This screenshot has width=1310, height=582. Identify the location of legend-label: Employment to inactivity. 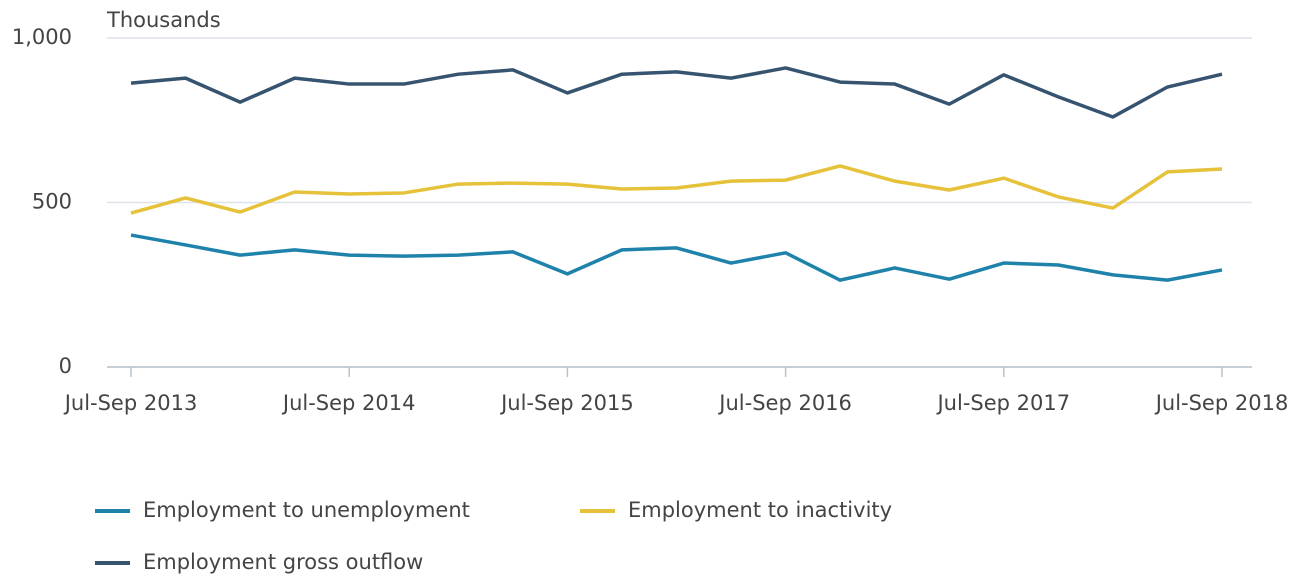
(760, 510).